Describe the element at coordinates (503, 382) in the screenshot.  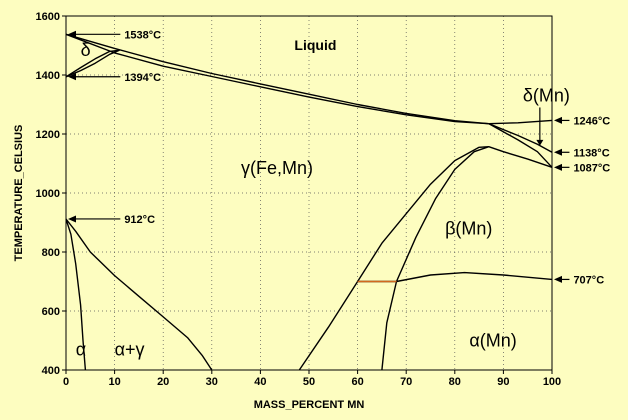
I see `x-tick-label: 90` at that location.